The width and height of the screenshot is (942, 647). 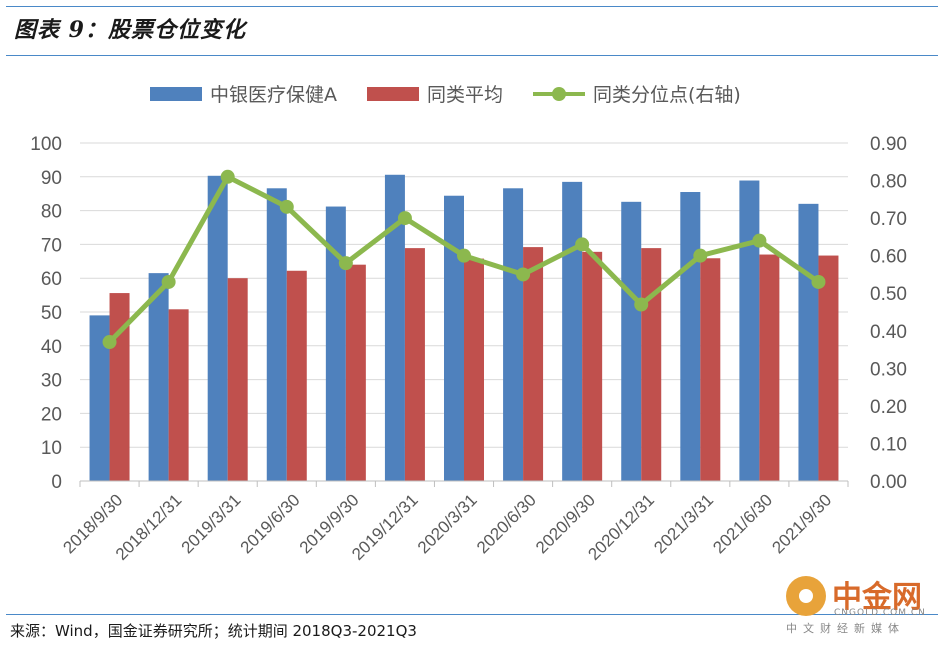 I want to click on x-tick-label: 2021/6/30, so click(x=742, y=523).